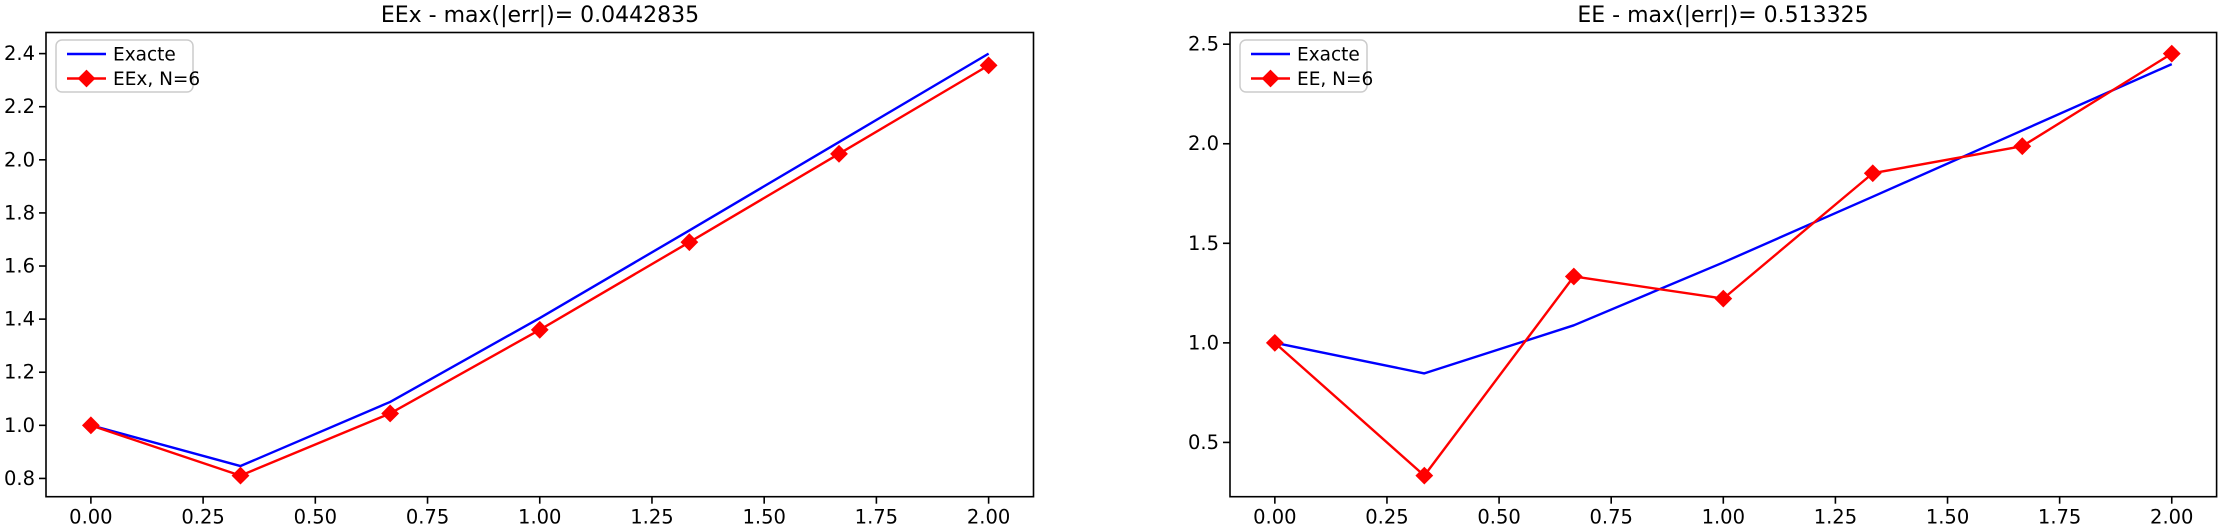 The height and width of the screenshot is (530, 2226). What do you see at coordinates (1203, 243) in the screenshot?
I see `y-tick-label: 1.5` at bounding box center [1203, 243].